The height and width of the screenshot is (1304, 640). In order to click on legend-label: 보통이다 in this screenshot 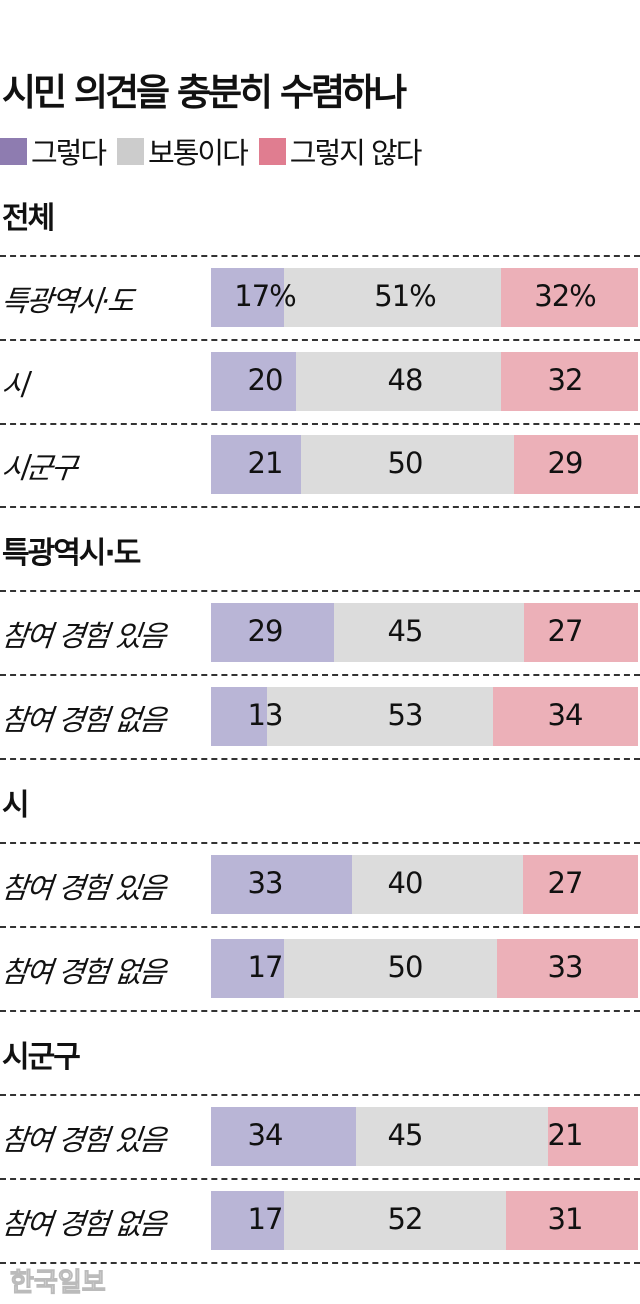, I will do `click(198, 153)`.